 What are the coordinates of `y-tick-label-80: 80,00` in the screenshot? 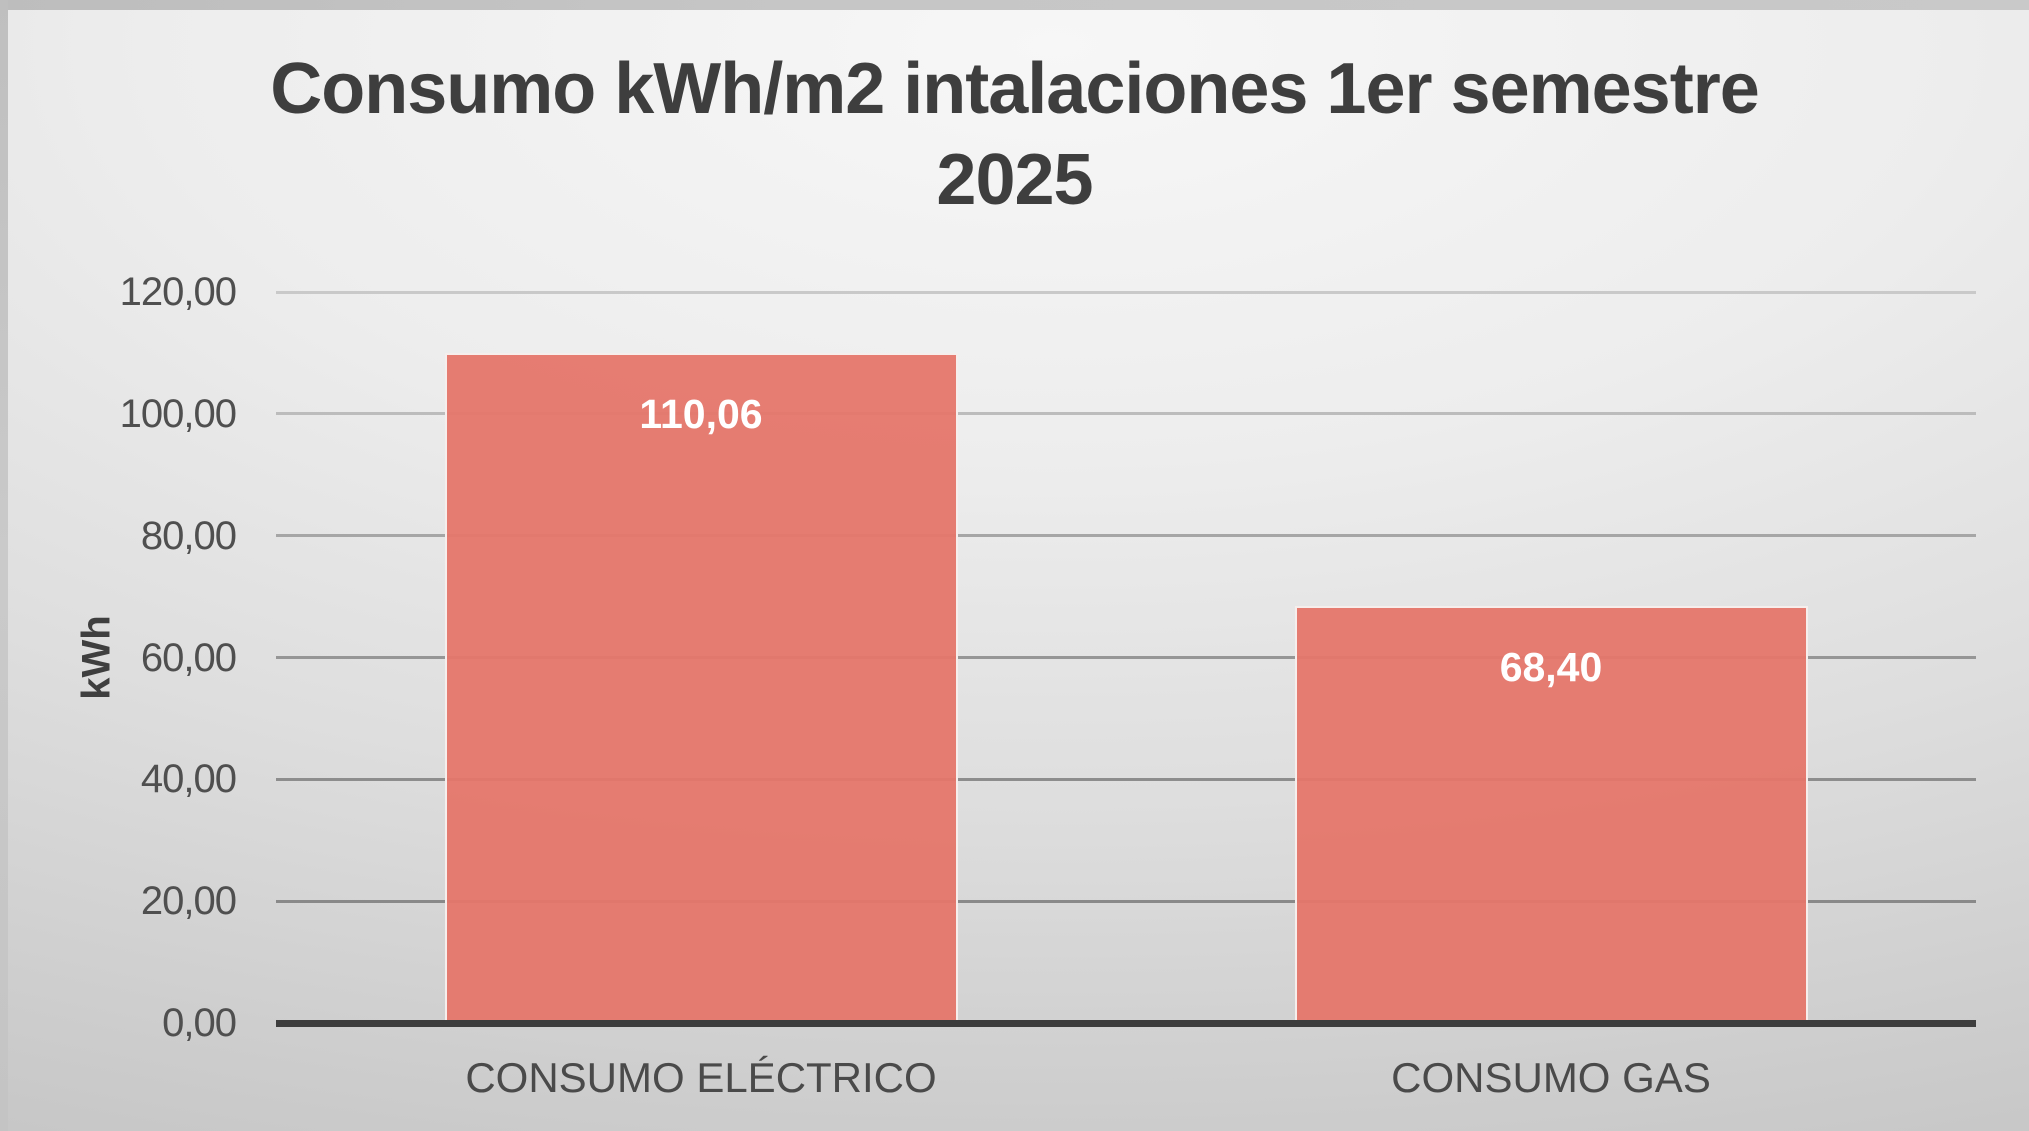 It's located at (188, 535).